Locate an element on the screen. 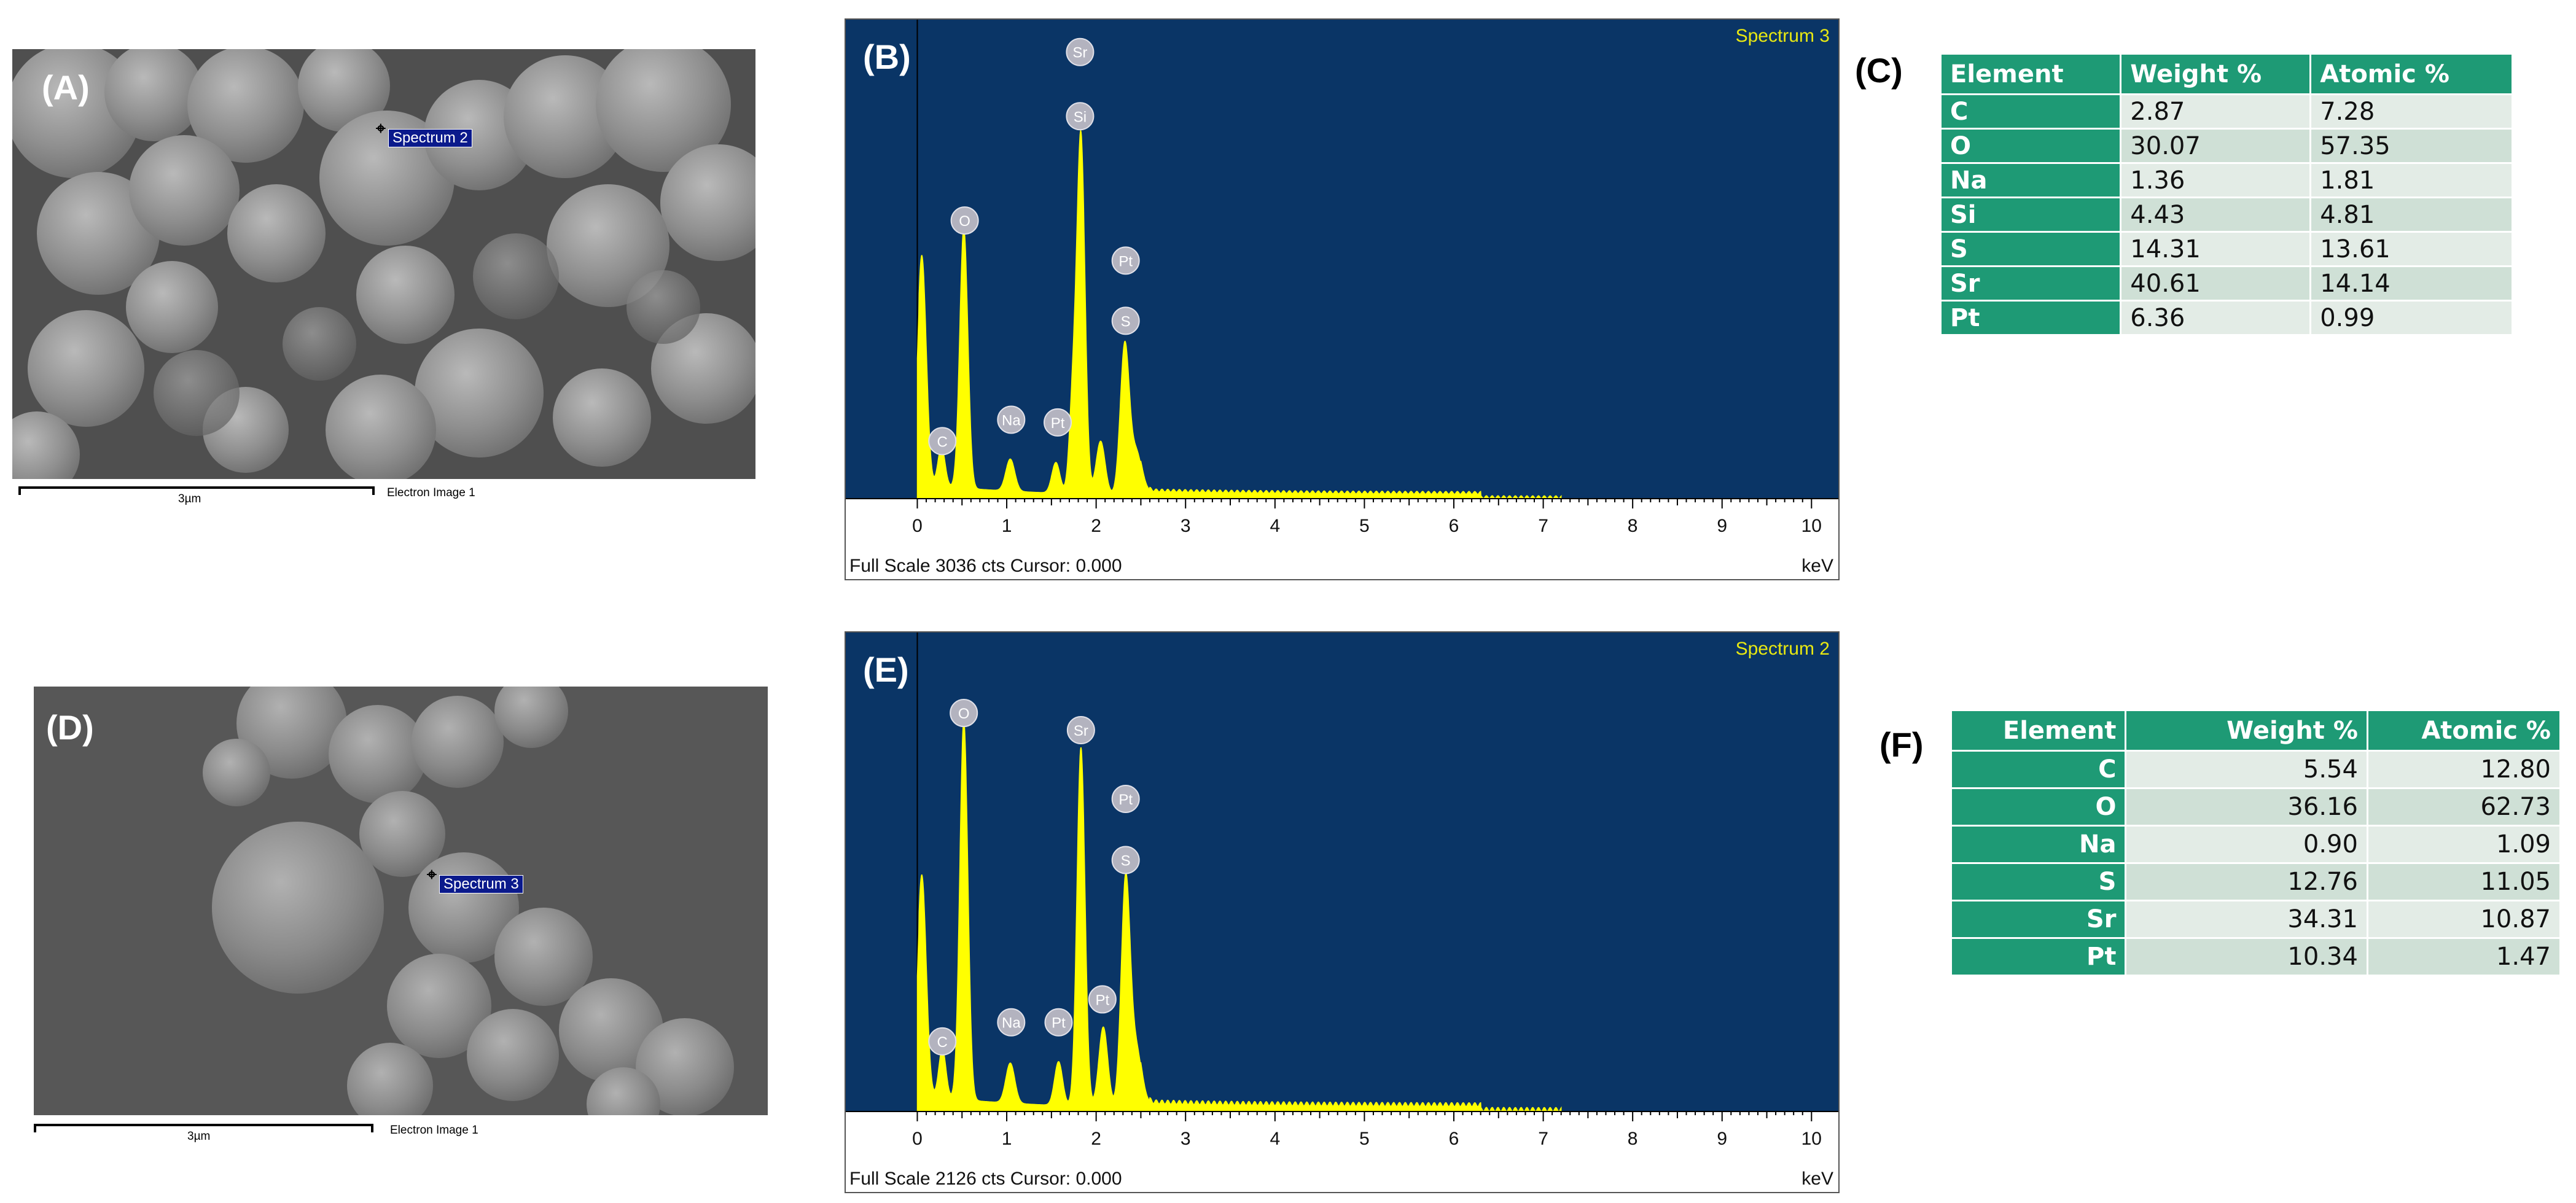 The height and width of the screenshot is (1203, 2576). cell-weight: 0.90 is located at coordinates (2246, 844).